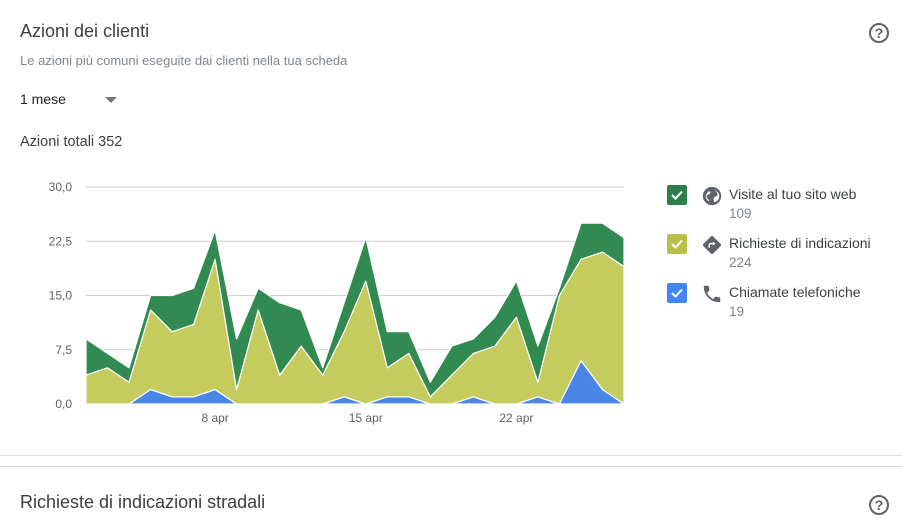 Image resolution: width=902 pixels, height=523 pixels. What do you see at coordinates (43, 99) in the screenshot?
I see `period-select-value: 1 mese` at bounding box center [43, 99].